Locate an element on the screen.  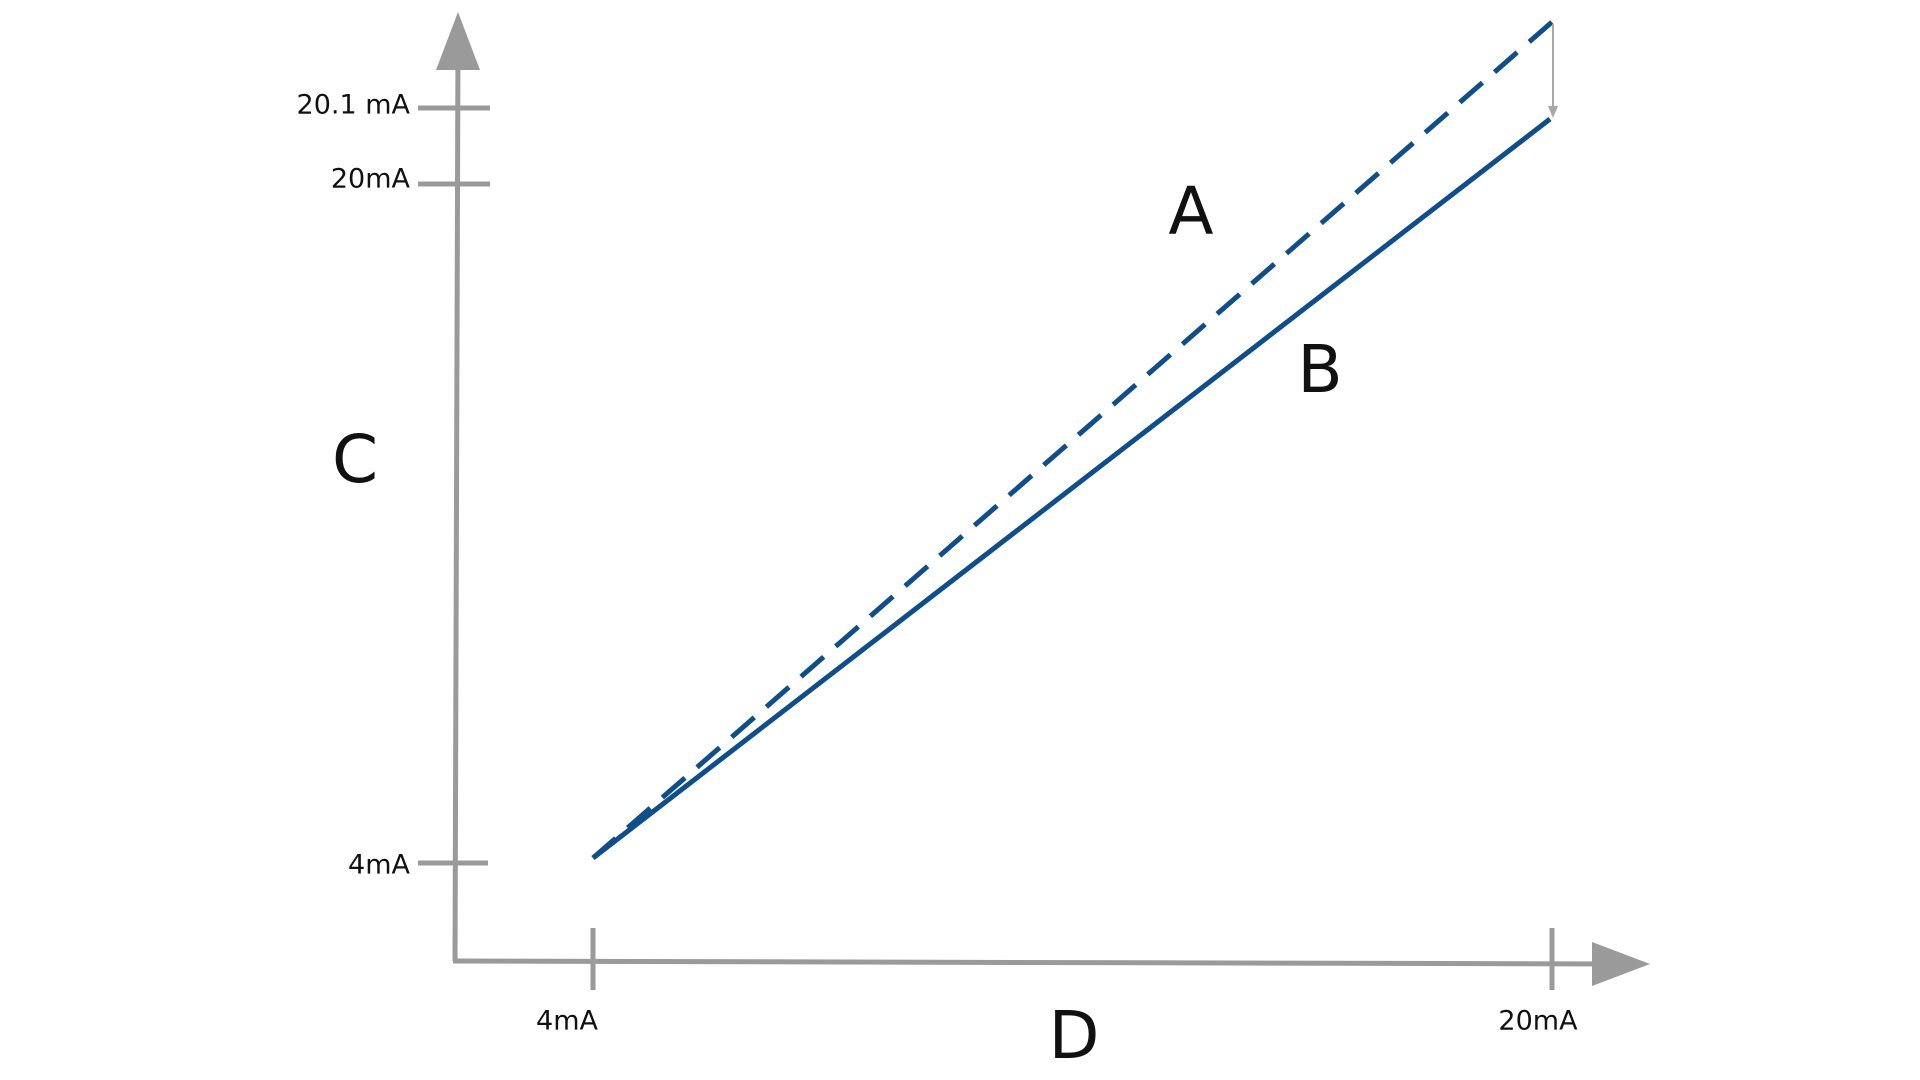
y-axis is located at coordinates (456, 500).